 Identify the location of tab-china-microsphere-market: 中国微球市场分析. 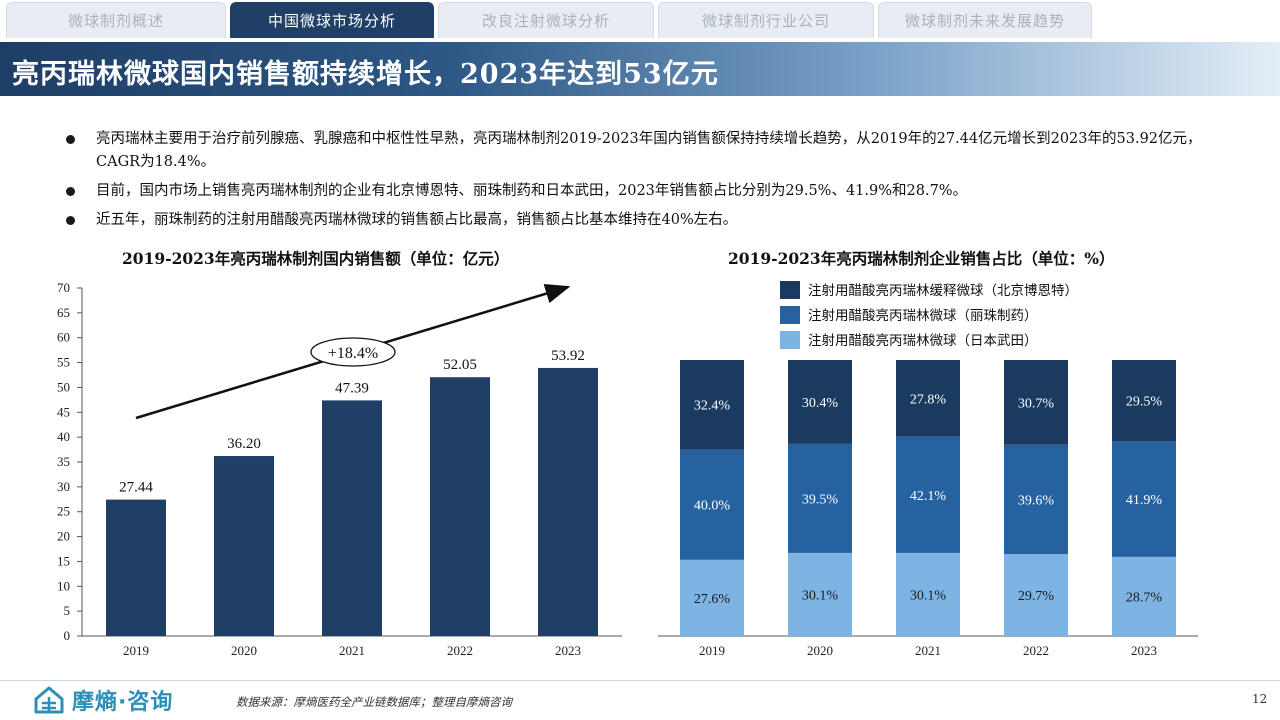
(332, 20).